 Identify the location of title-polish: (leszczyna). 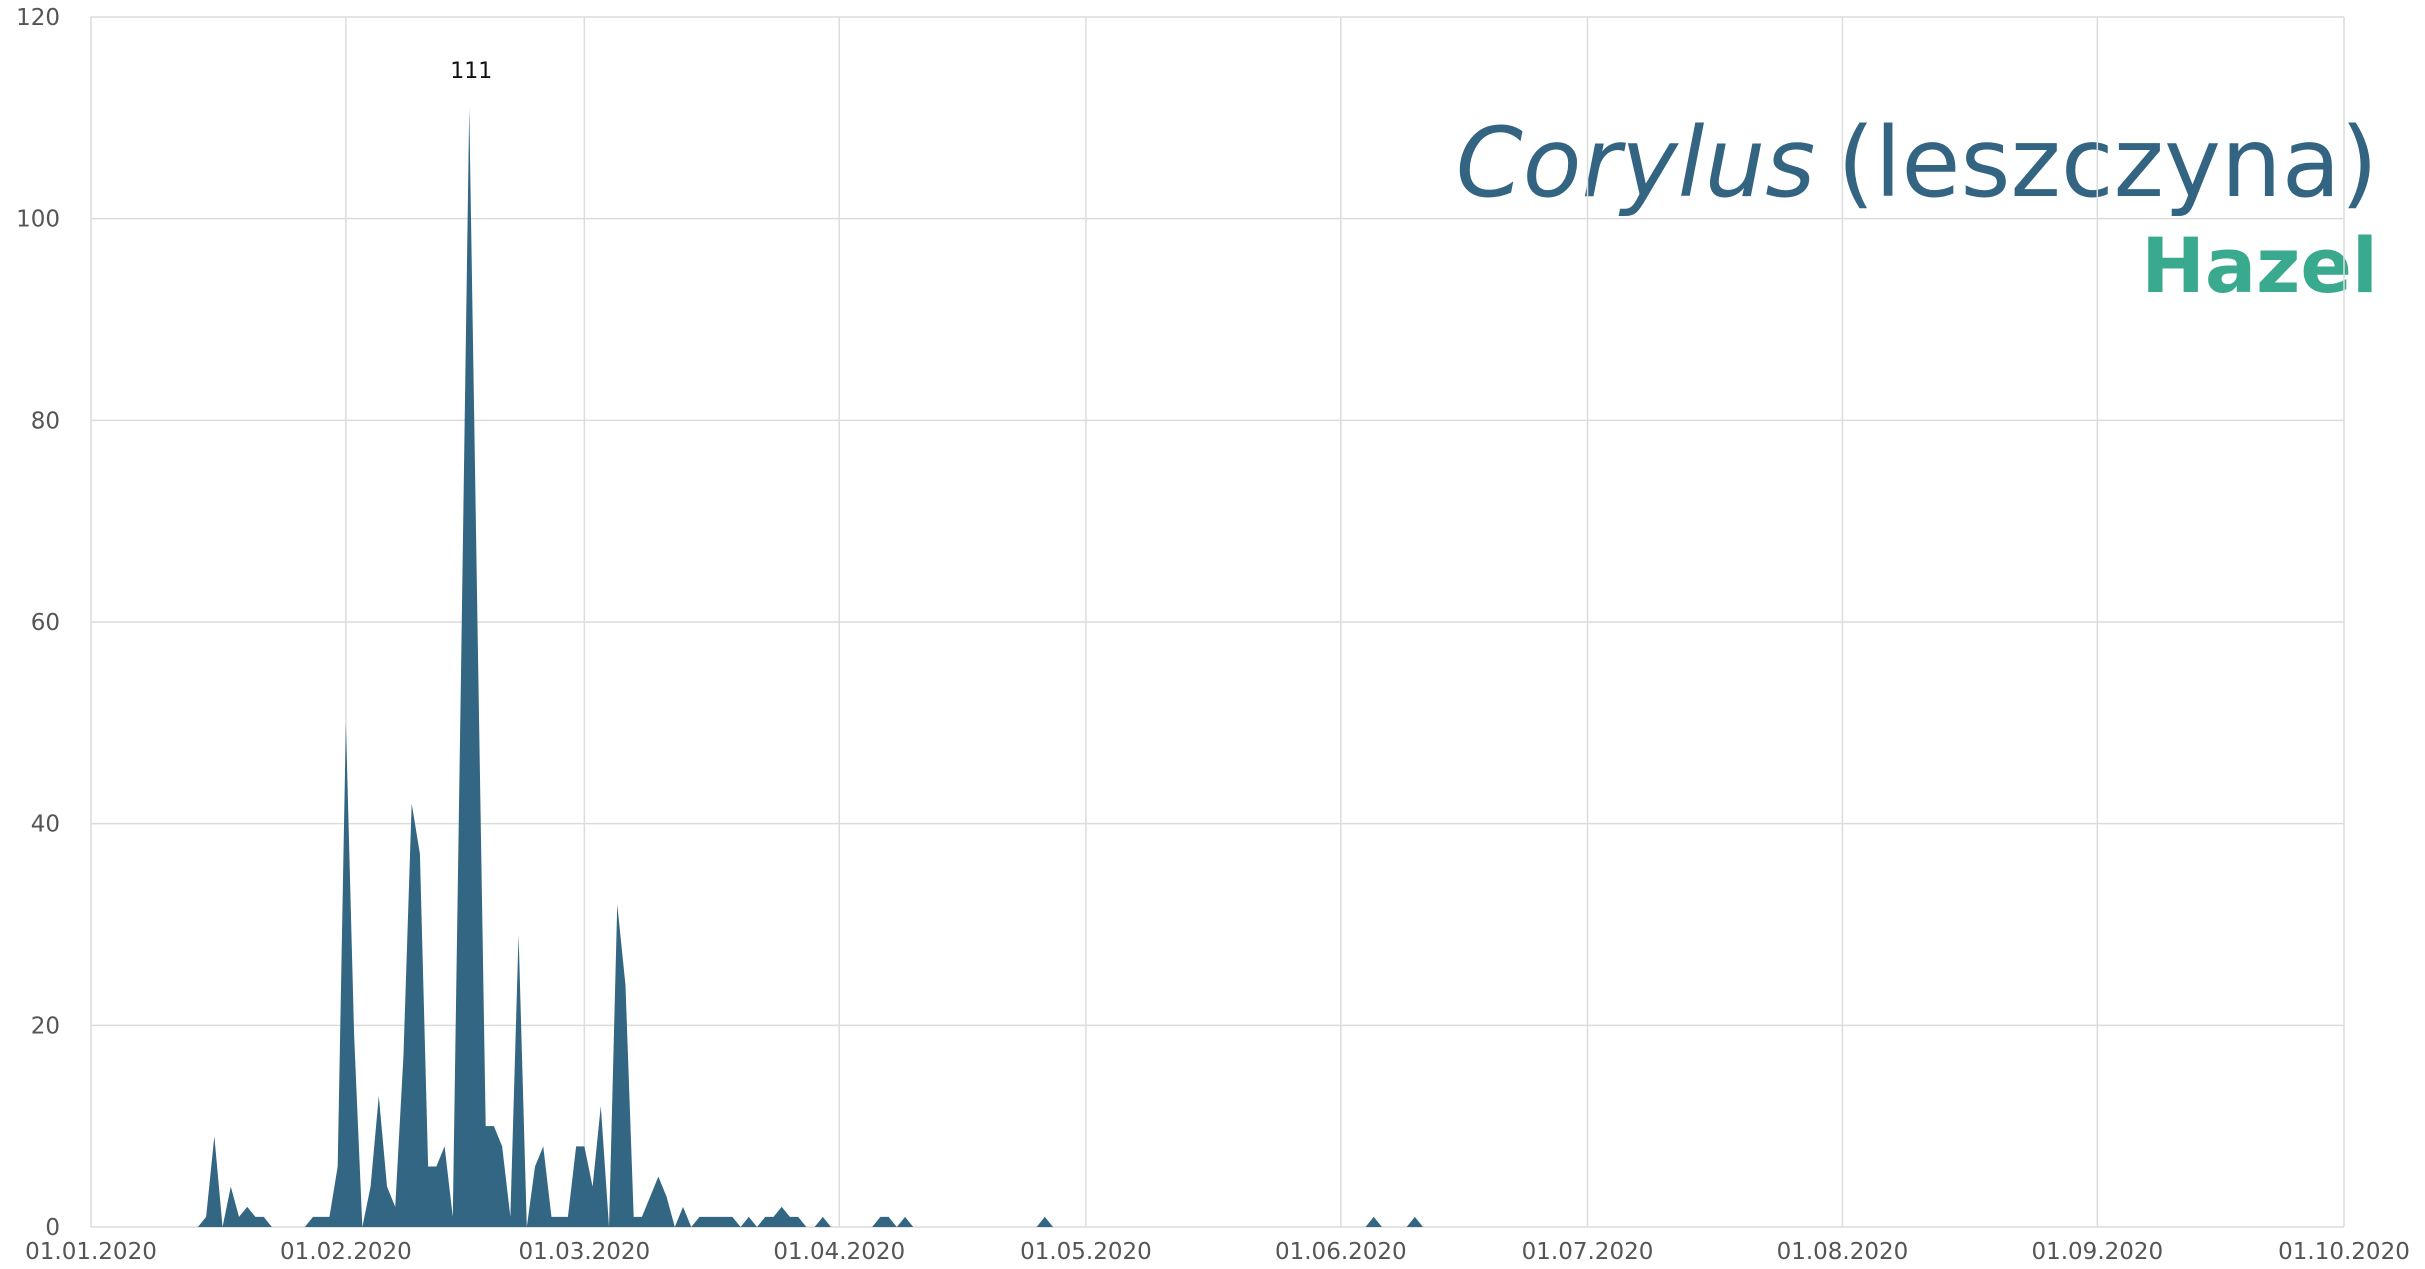
(2107, 163).